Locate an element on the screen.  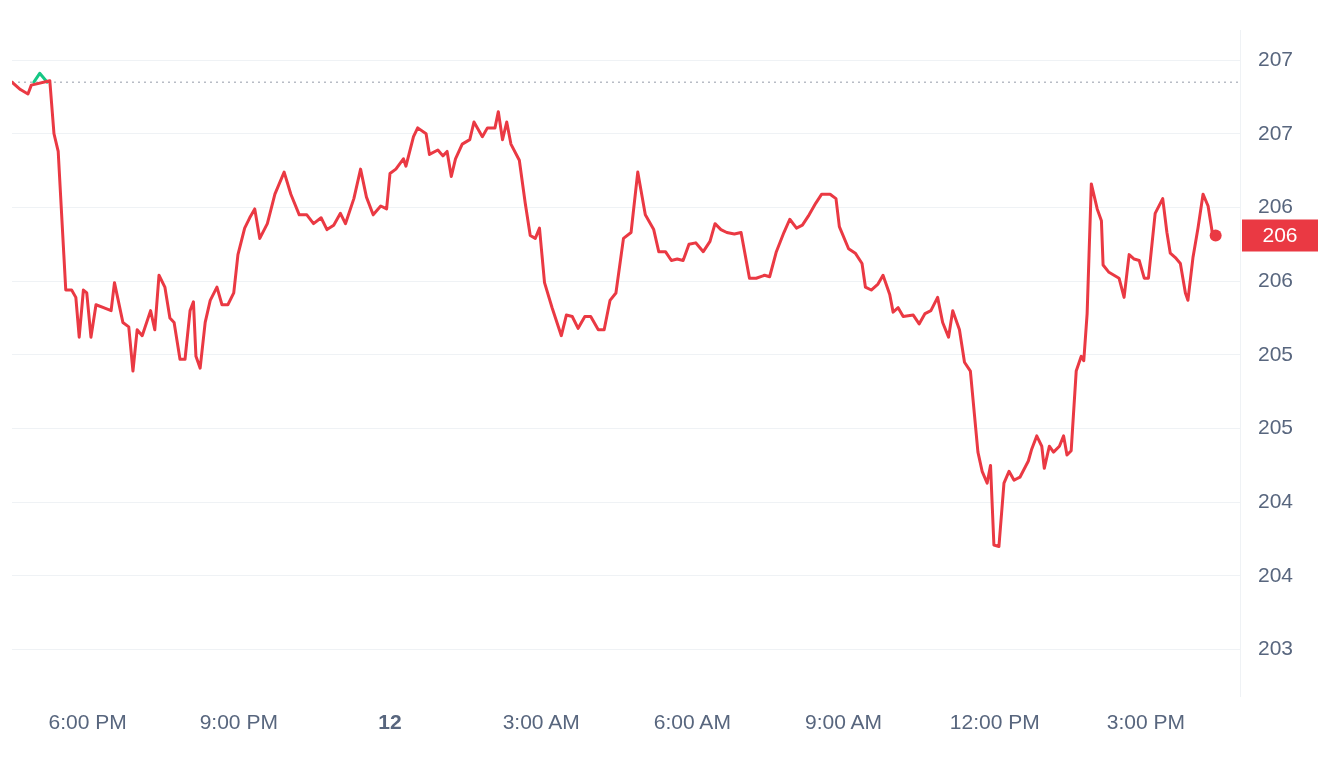
x-tick-label: 3:00 AM is located at coordinates (541, 722).